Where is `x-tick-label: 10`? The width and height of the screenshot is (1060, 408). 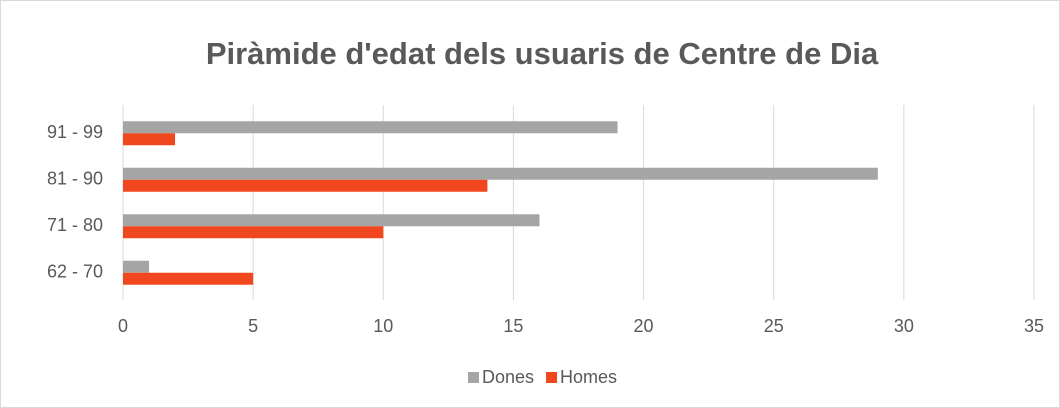 x-tick-label: 10 is located at coordinates (383, 326).